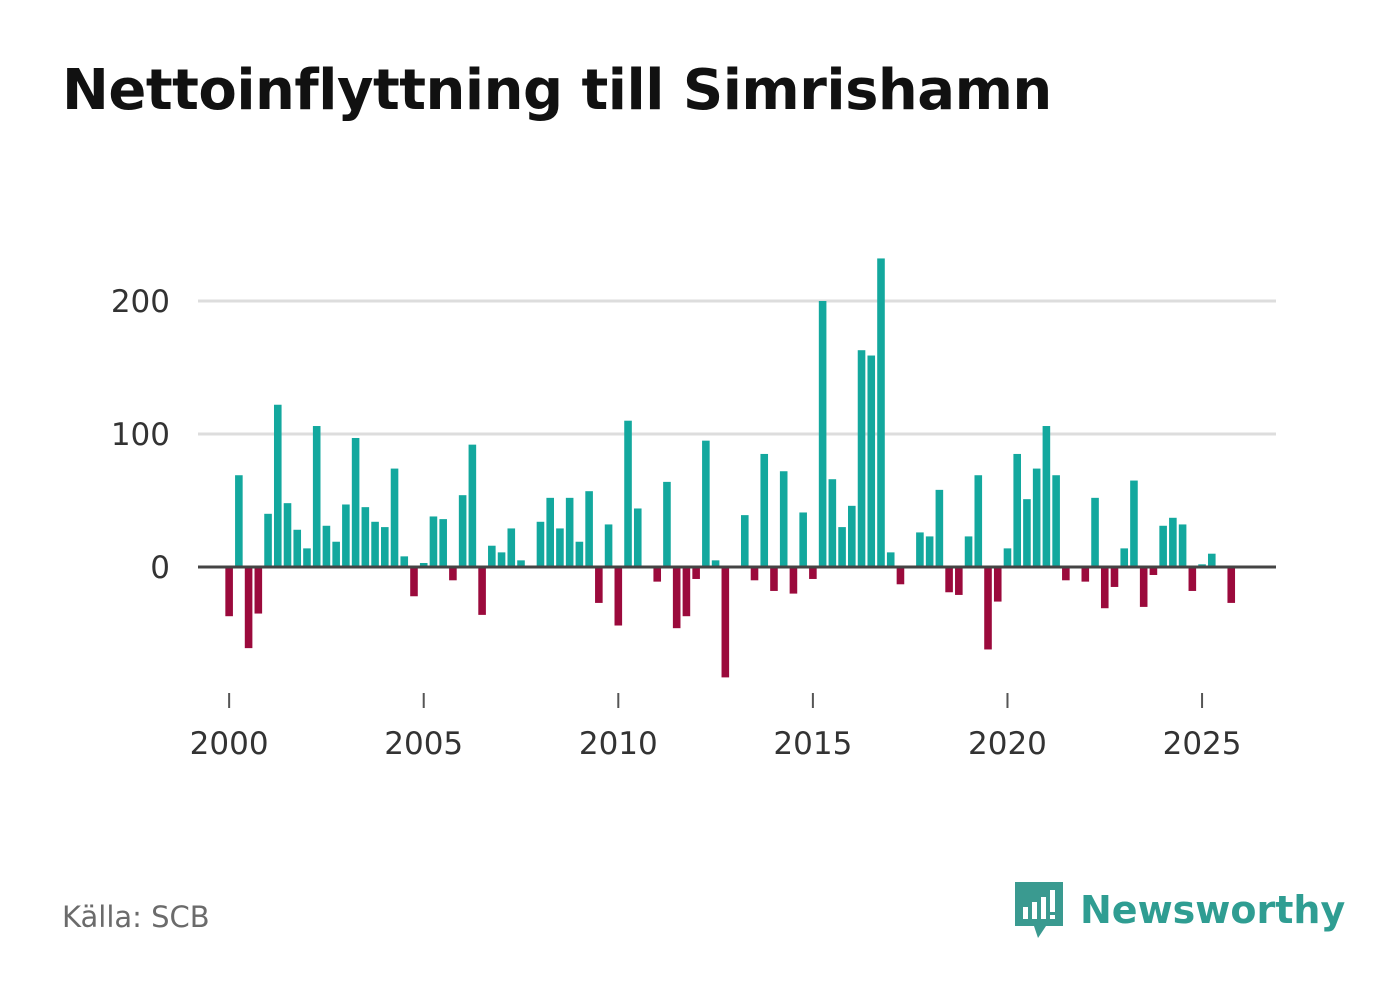 This screenshot has width=1382, height=999. What do you see at coordinates (812, 744) in the screenshot?
I see `x-tick-label: 2015` at bounding box center [812, 744].